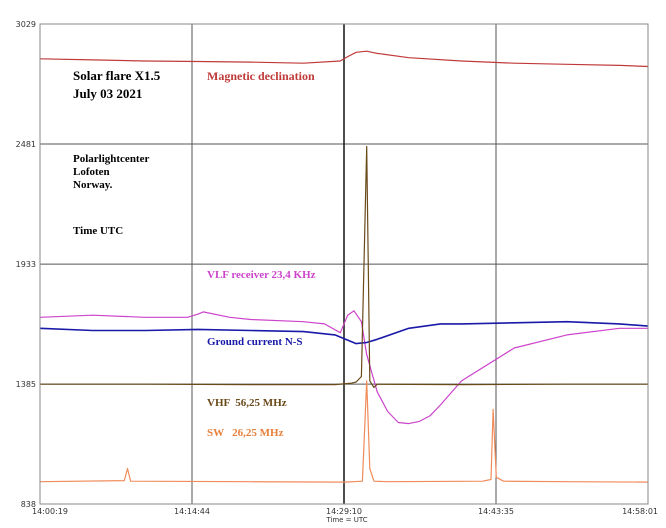 This screenshot has width=666, height=528. I want to click on series-label-ground-current: Ground current N-S, so click(255, 342).